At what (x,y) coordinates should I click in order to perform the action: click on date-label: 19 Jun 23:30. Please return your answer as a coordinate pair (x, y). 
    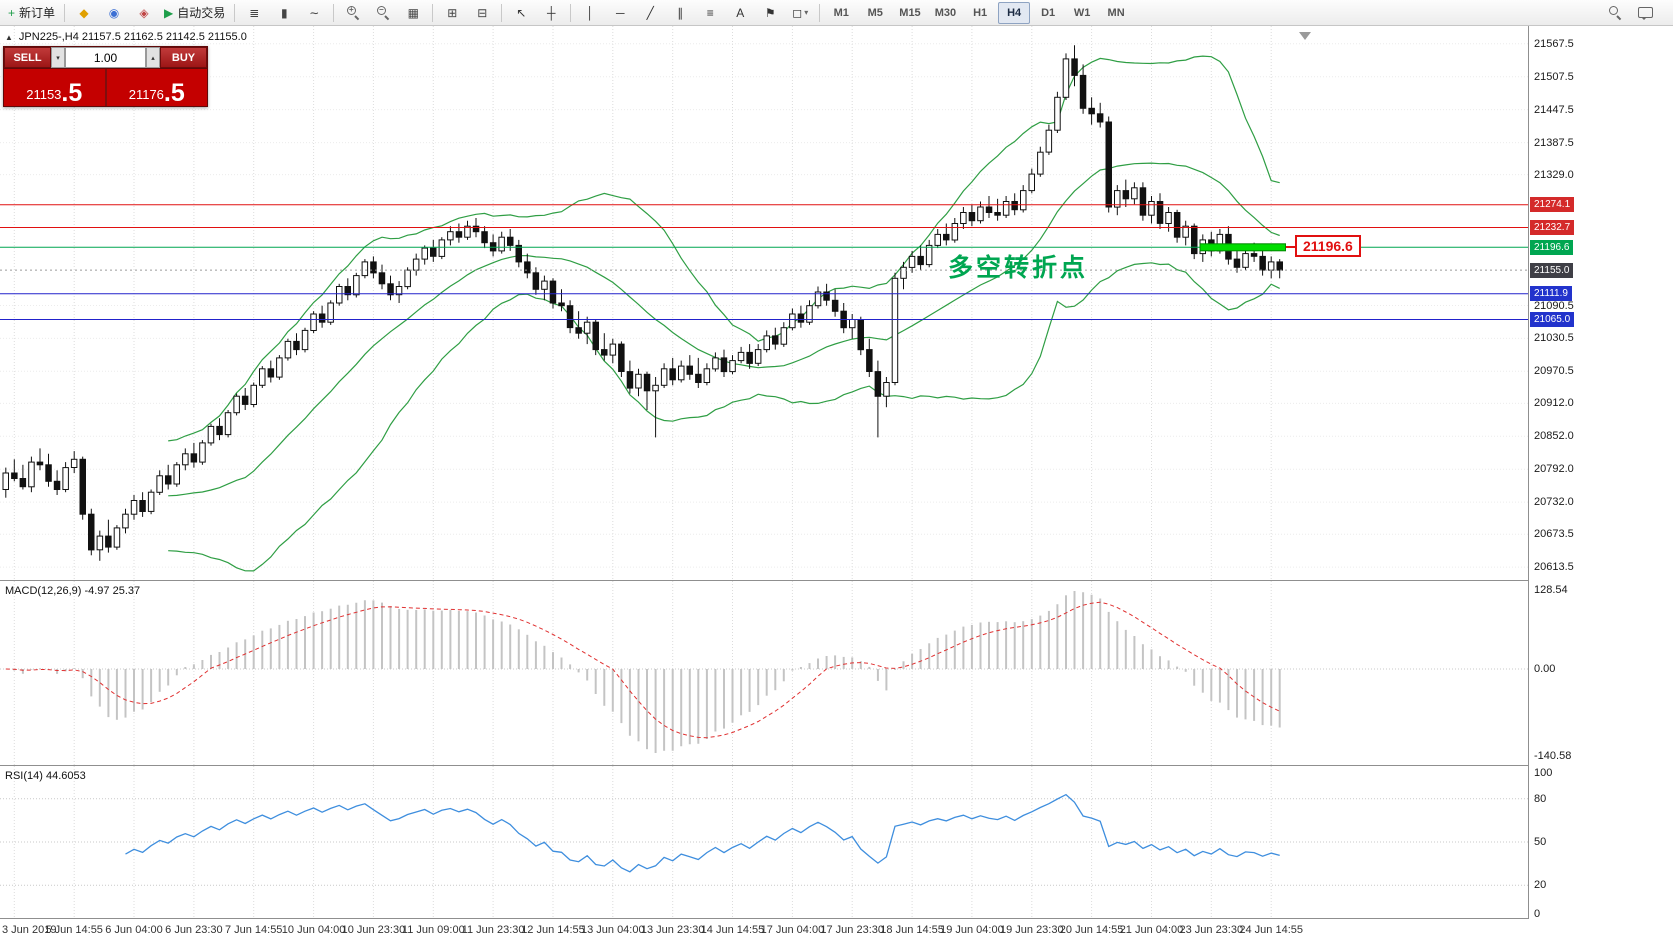
    Looking at the image, I should click on (1031, 930).